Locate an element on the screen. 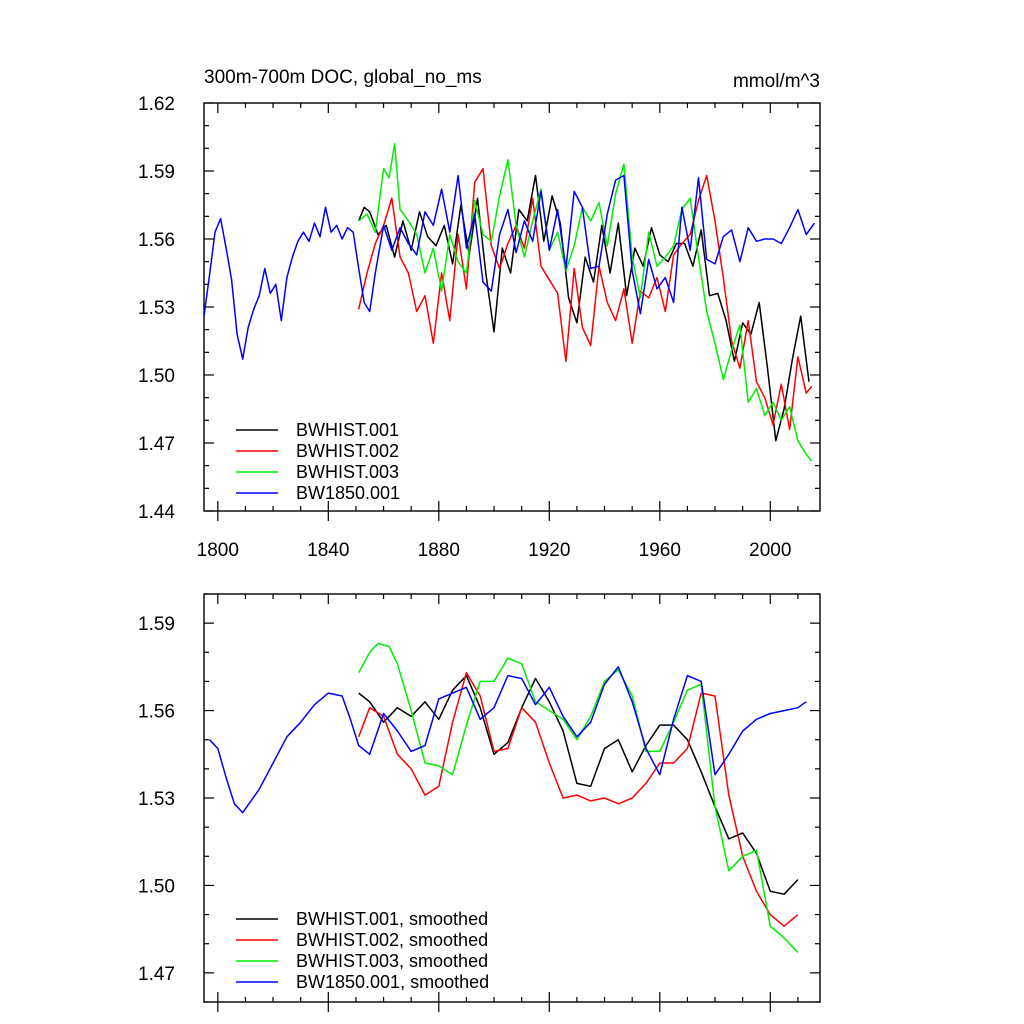 Image resolution: width=1024 pixels, height=1024 pixels. legend-label: BWHIST.001, smoothed is located at coordinates (392, 919).